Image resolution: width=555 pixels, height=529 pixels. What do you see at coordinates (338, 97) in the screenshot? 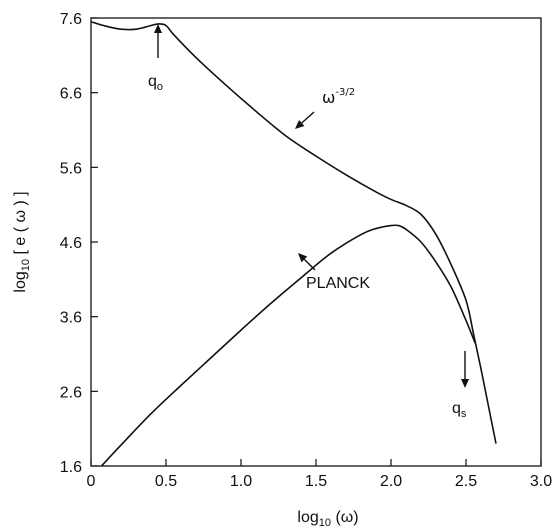
I see `annotation-omega-power: ω-3/2` at bounding box center [338, 97].